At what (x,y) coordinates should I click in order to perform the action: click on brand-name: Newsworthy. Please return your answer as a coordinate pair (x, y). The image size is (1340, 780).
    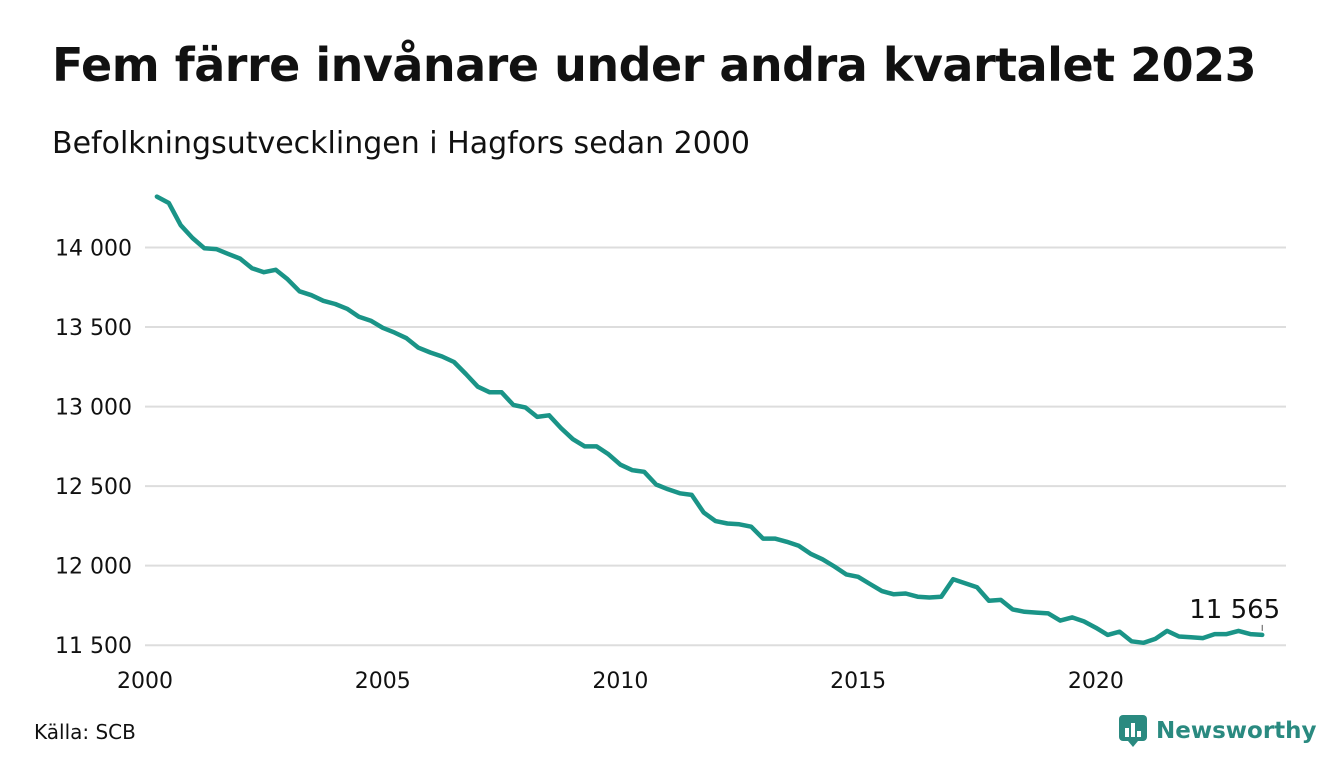
    Looking at the image, I should click on (1236, 731).